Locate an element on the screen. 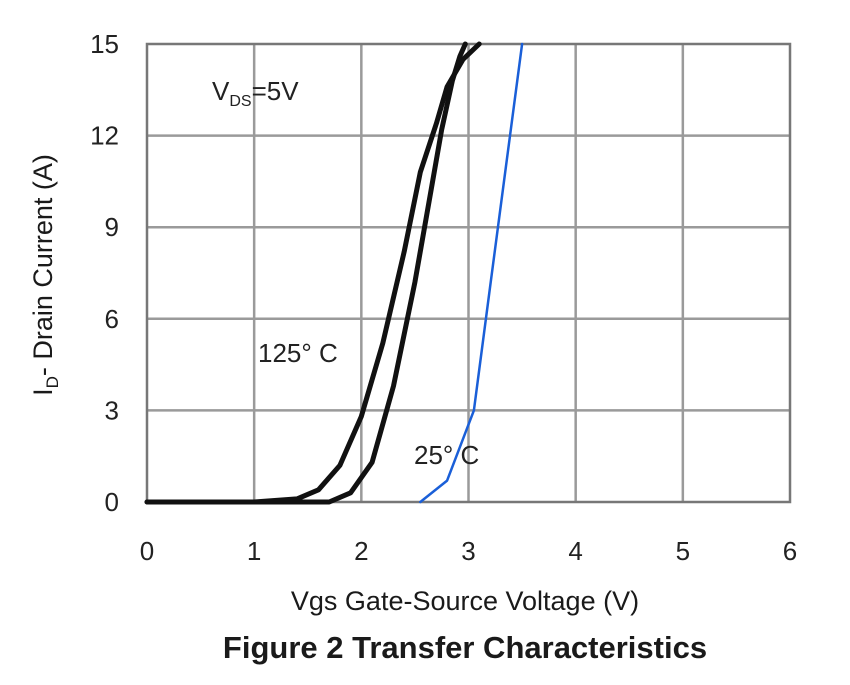 The width and height of the screenshot is (850, 685). y-axis-title: ID- Drain Current (A) is located at coordinates (45, 275).